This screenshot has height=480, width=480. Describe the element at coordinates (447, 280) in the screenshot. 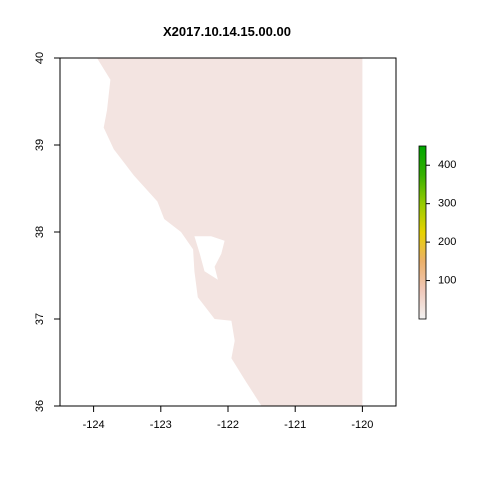

I see `legend-tick-label: 100` at that location.